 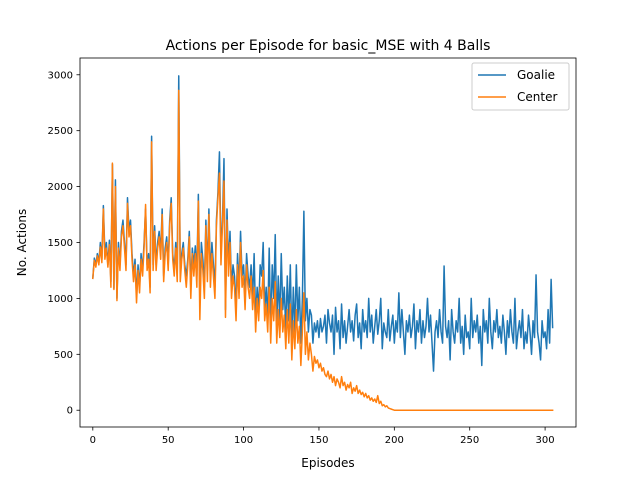 I want to click on y-tick-label: 2000, so click(x=60, y=187).